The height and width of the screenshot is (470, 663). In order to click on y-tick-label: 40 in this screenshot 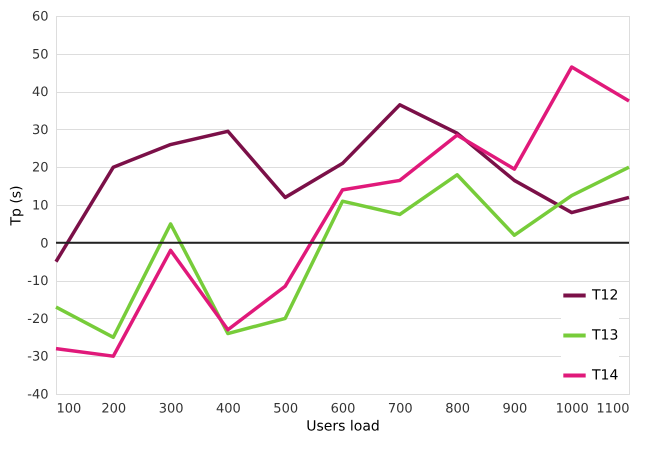, I will do `click(40, 92)`.